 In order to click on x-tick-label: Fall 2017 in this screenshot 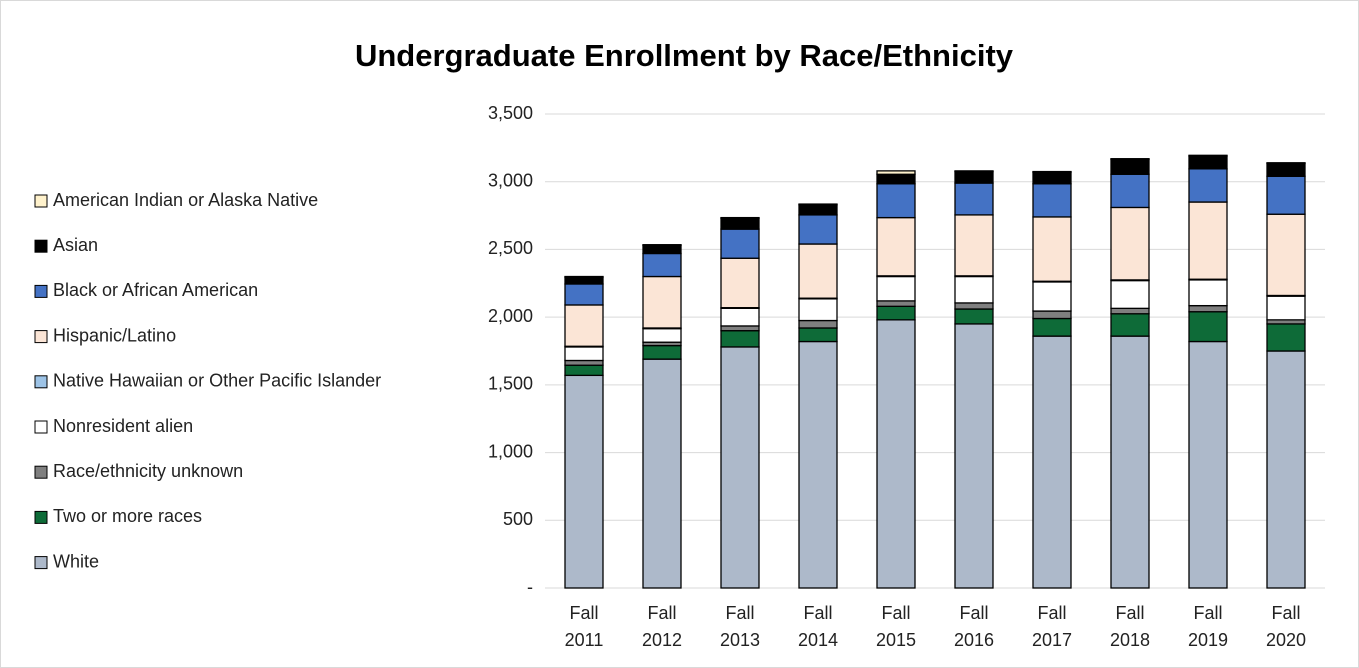, I will do `click(1052, 626)`.